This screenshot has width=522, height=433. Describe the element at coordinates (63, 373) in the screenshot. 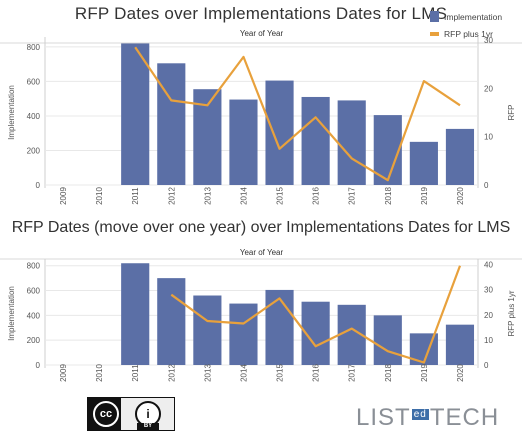

I see `chart-2-x-tick-label: 2009` at that location.